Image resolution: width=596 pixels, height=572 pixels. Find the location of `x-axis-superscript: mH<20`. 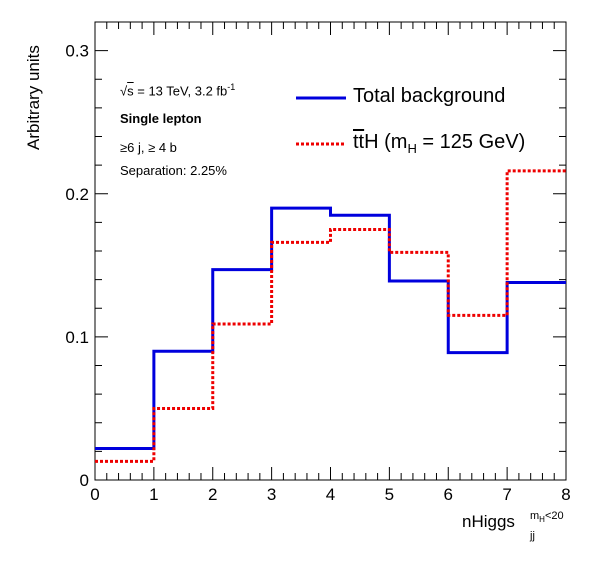

x-axis-superscript: mH<20 is located at coordinates (547, 517).